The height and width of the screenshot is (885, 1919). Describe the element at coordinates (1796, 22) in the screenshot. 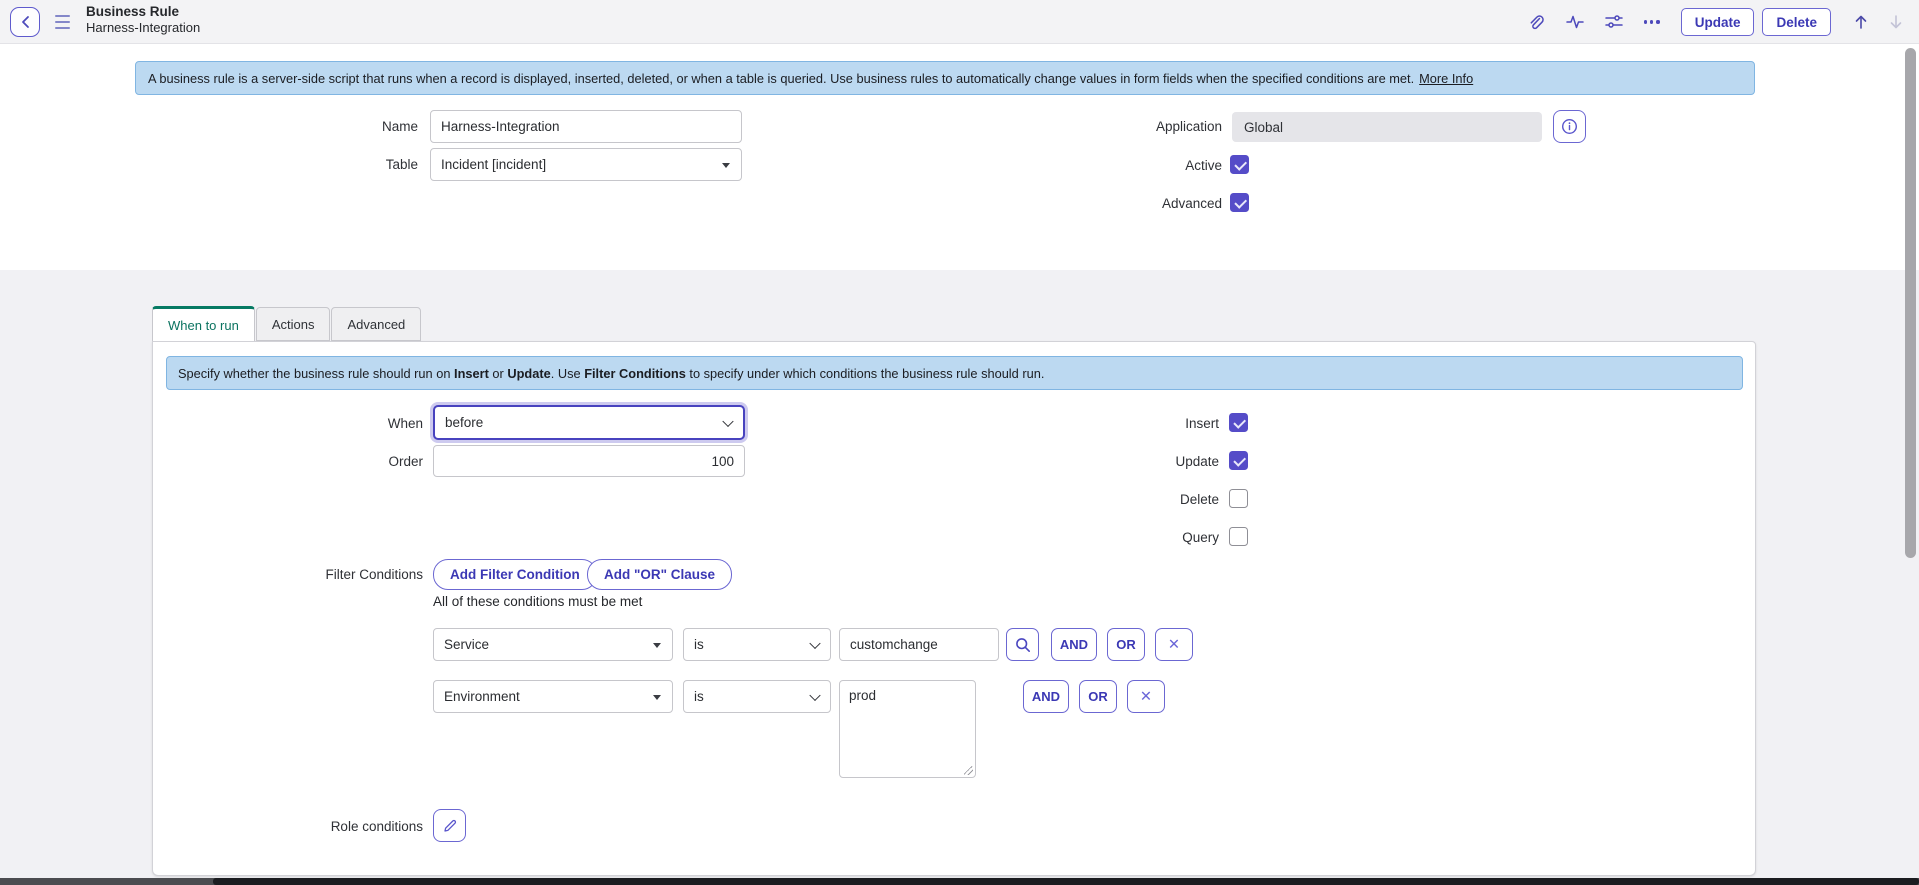

I see `delete-button: Delete` at that location.